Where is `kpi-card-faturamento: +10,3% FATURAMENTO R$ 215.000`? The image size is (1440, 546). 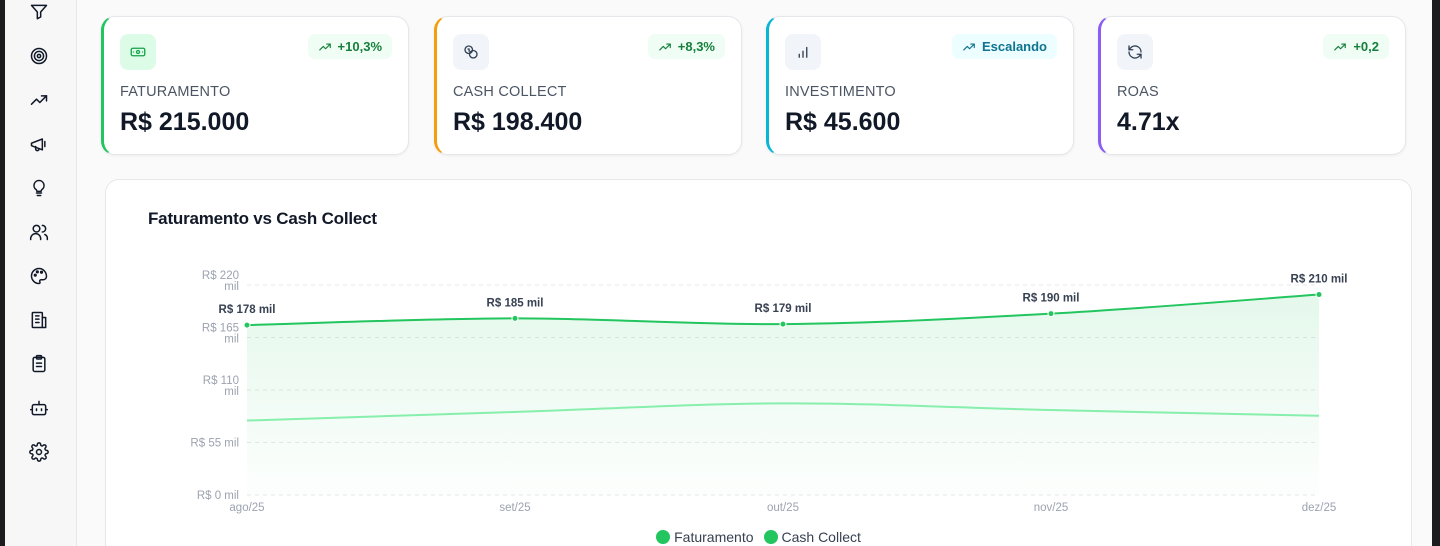 kpi-card-faturamento: +10,3% FATURAMENTO R$ 215.000 is located at coordinates (255, 85).